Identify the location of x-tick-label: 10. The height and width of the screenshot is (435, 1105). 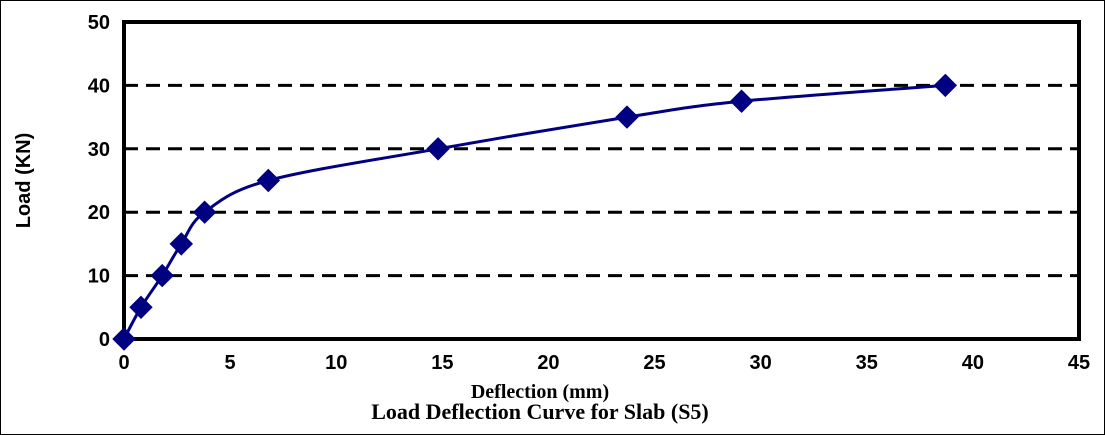
(336, 363).